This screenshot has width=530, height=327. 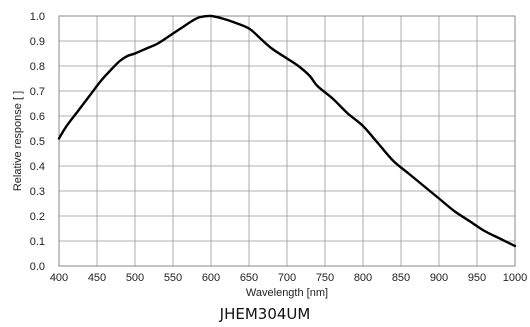 What do you see at coordinates (135, 278) in the screenshot?
I see `x-tick-label: 500` at bounding box center [135, 278].